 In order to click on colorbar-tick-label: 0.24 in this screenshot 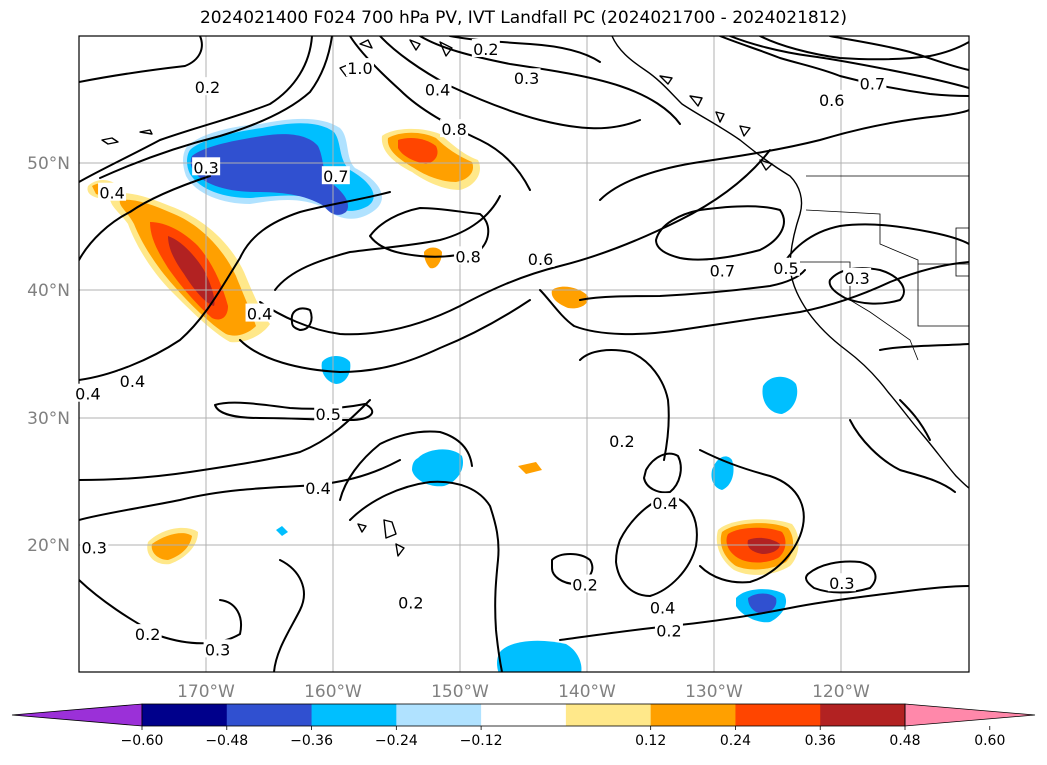, I will do `click(735, 741)`.